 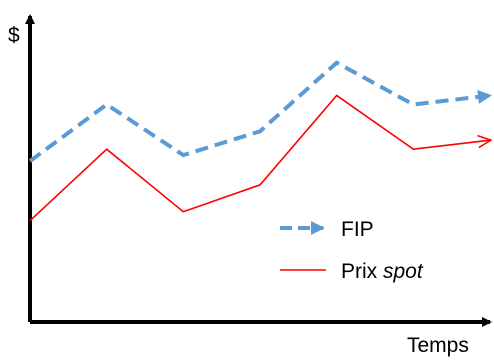 What do you see at coordinates (403, 271) in the screenshot?
I see `legend-spot-label-italic: spot` at bounding box center [403, 271].